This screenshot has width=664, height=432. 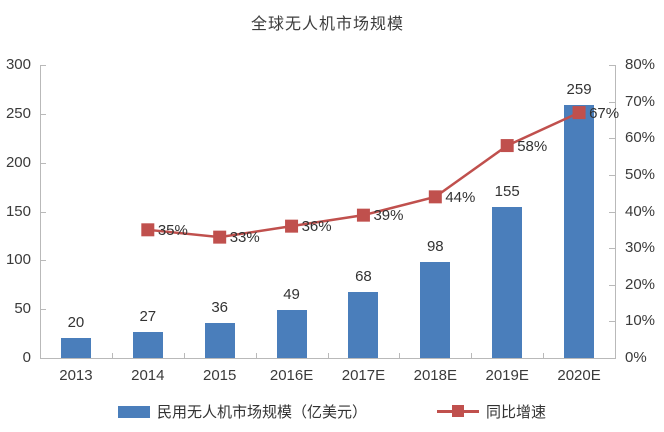 What do you see at coordinates (133, 411) in the screenshot?
I see `bar-series-swatch` at bounding box center [133, 411].